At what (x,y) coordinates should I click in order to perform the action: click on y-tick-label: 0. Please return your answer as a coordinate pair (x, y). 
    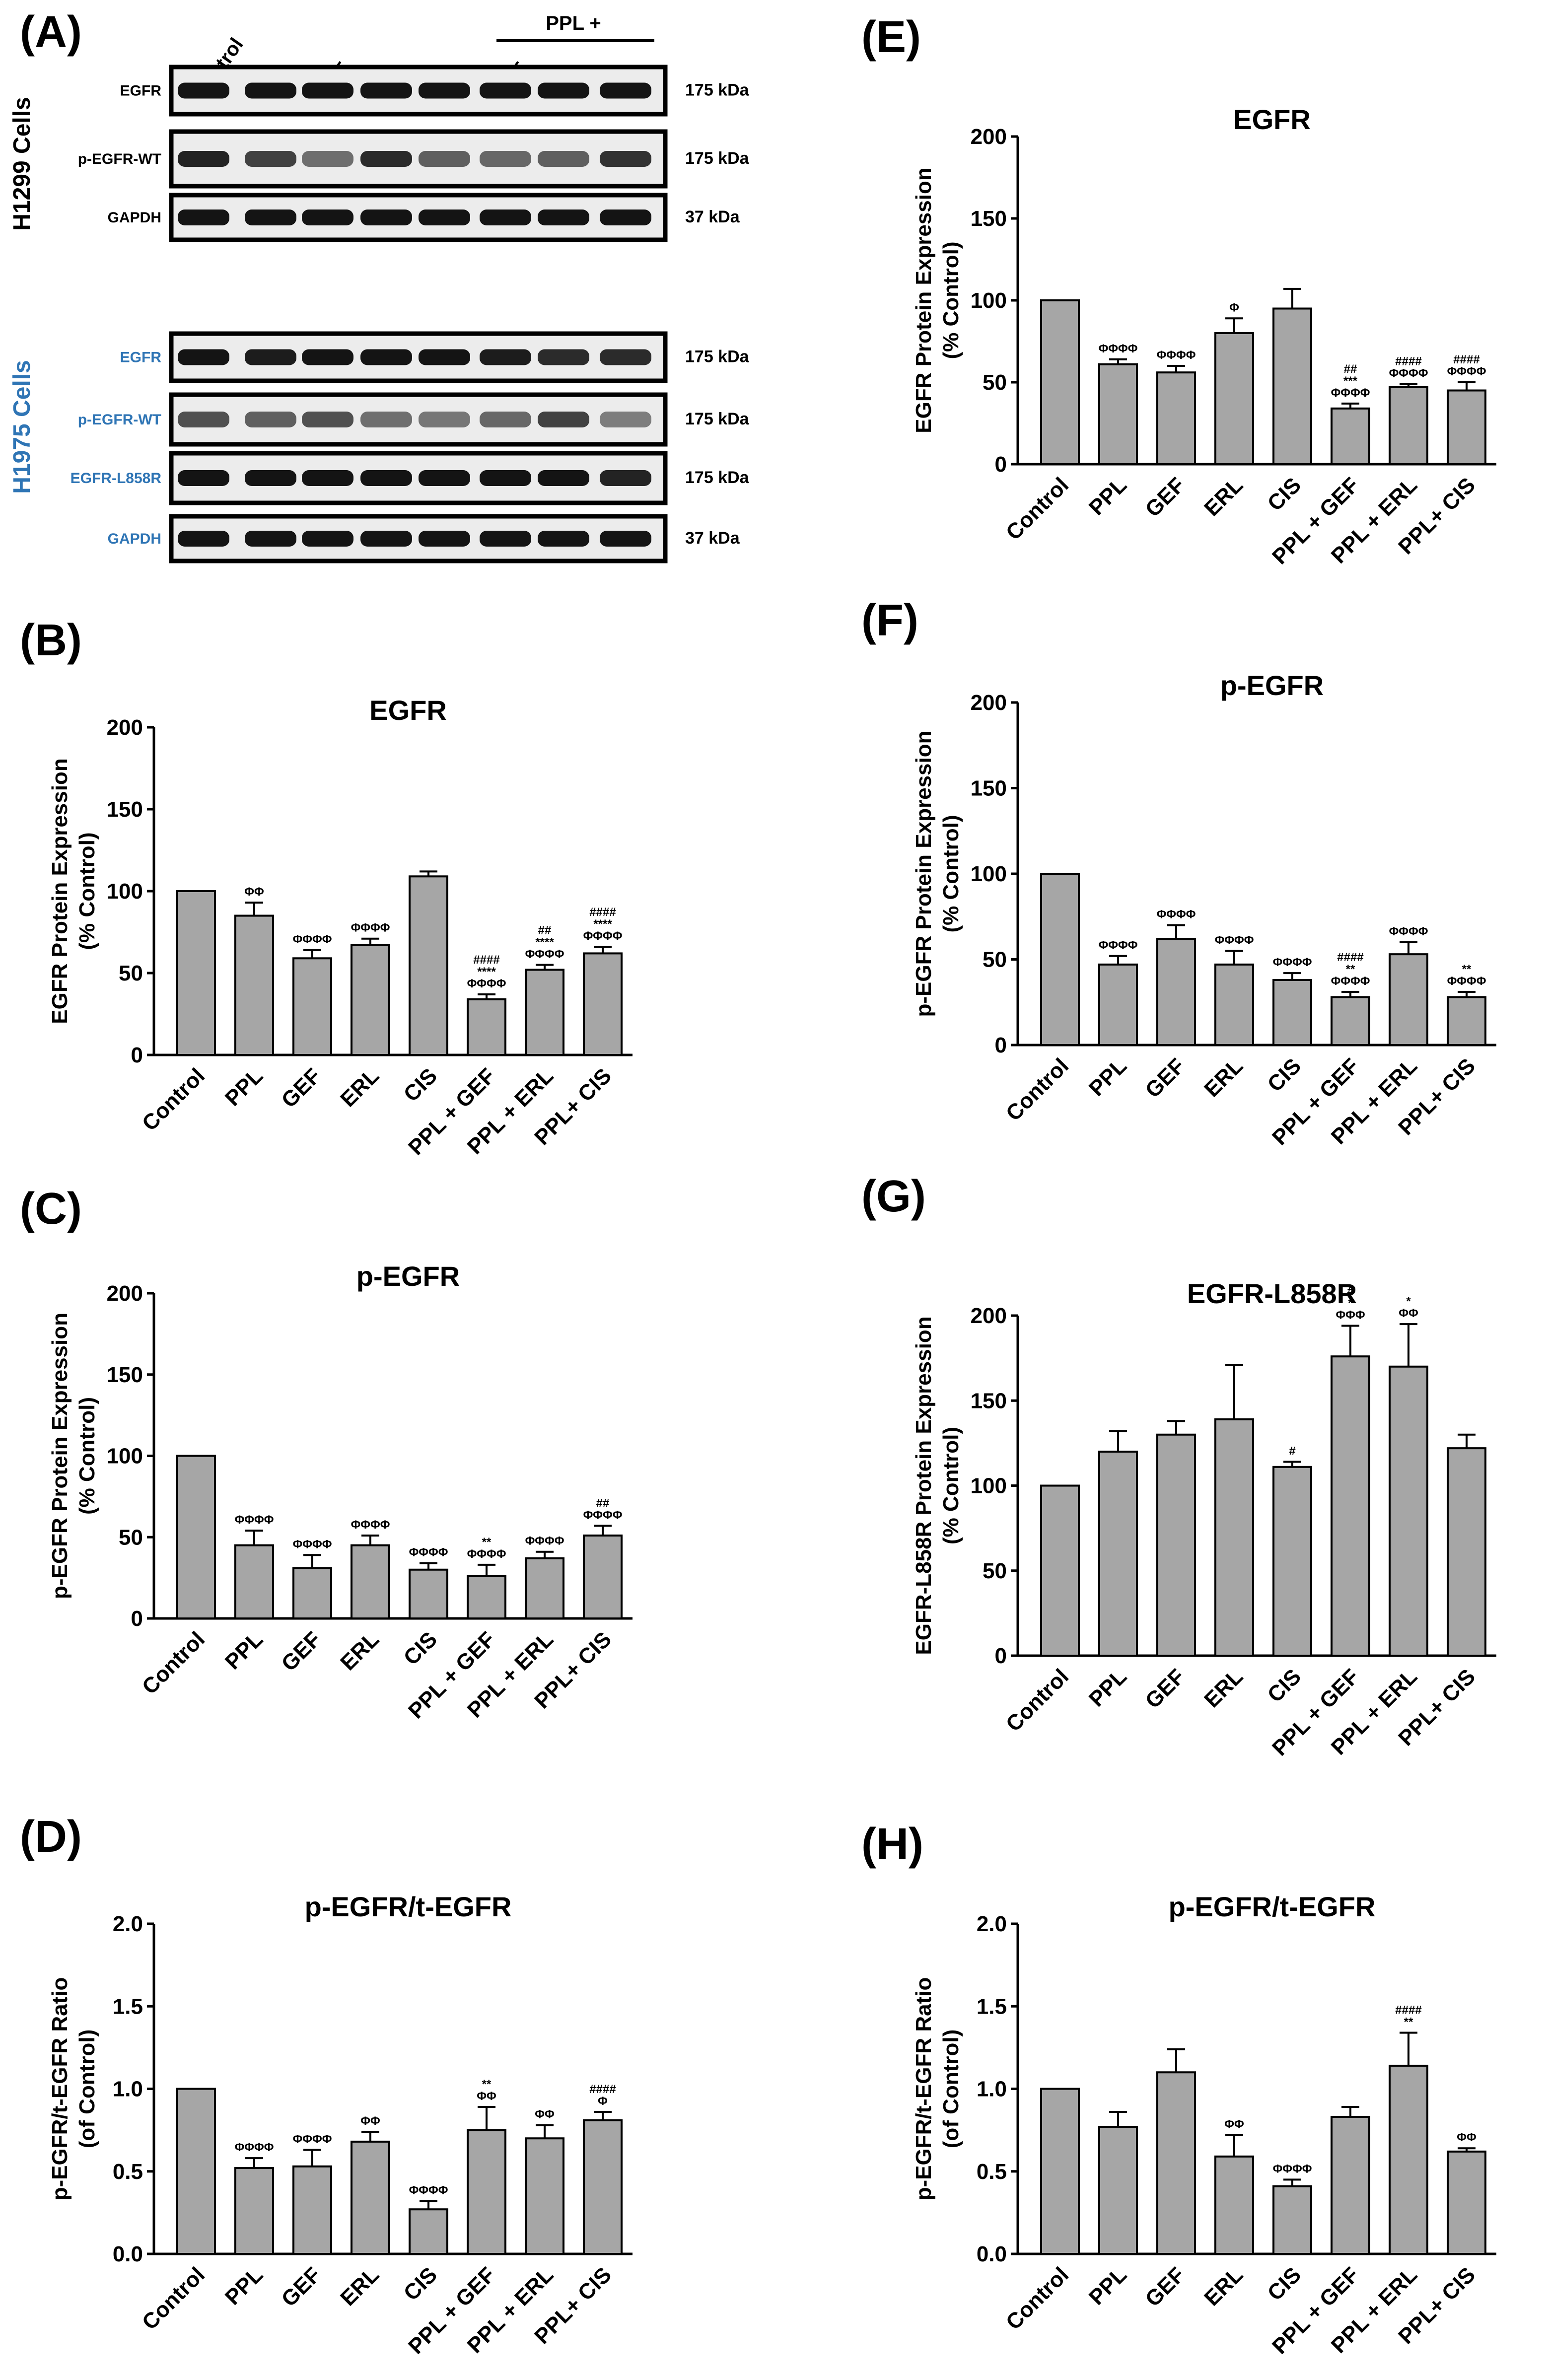
    Looking at the image, I should click on (137, 1055).